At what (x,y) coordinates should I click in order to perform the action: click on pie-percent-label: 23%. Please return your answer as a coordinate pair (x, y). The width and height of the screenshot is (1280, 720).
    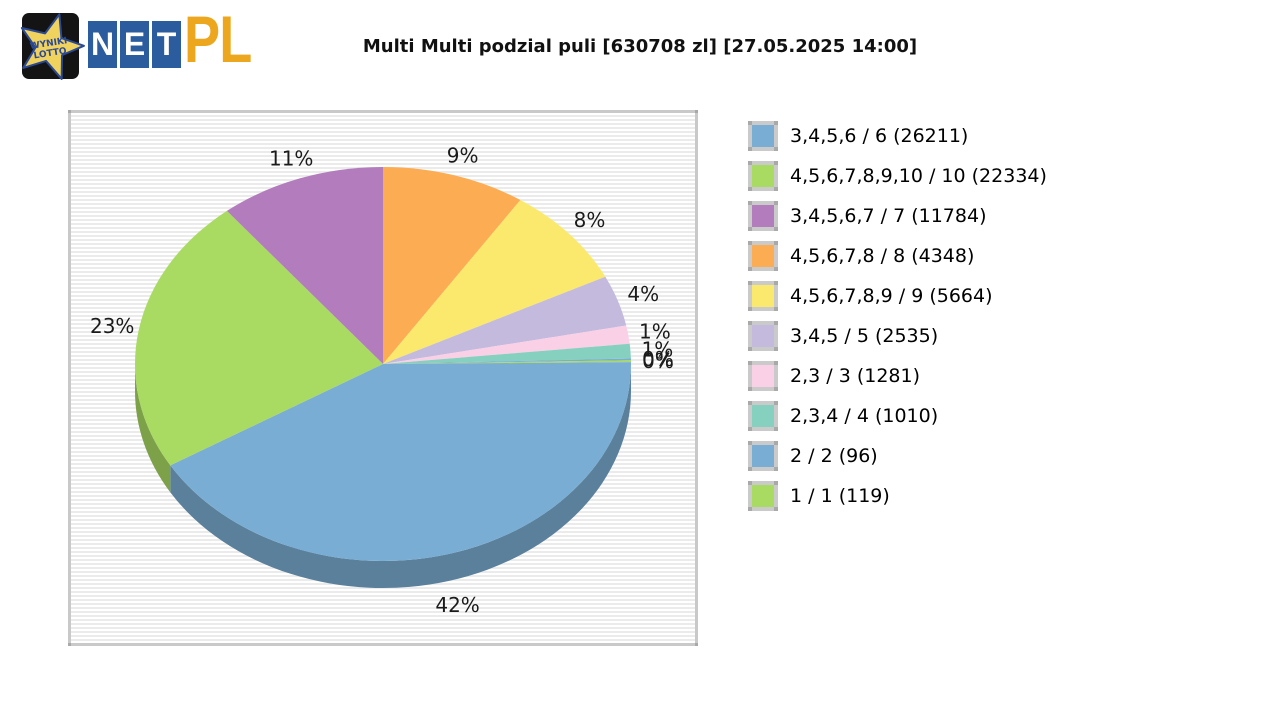
    Looking at the image, I should click on (112, 326).